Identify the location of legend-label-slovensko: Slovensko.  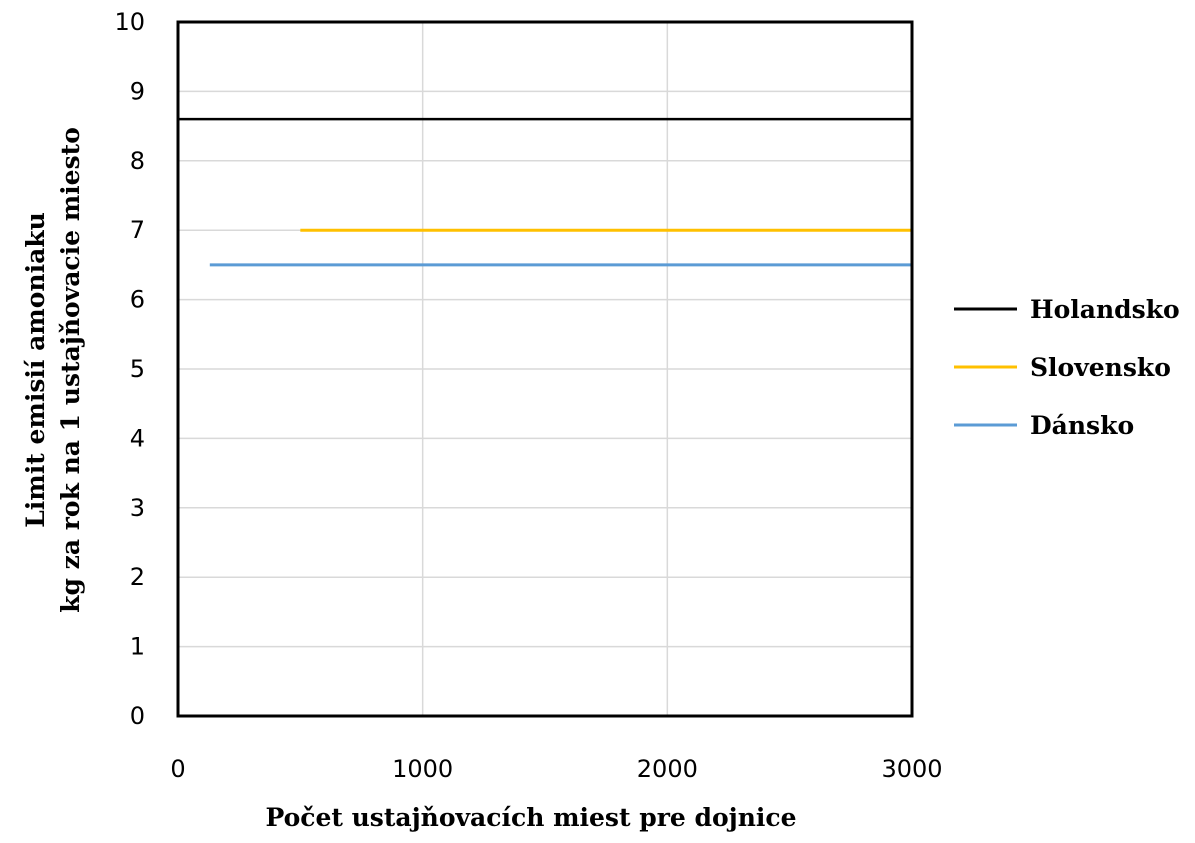
(1100, 367).